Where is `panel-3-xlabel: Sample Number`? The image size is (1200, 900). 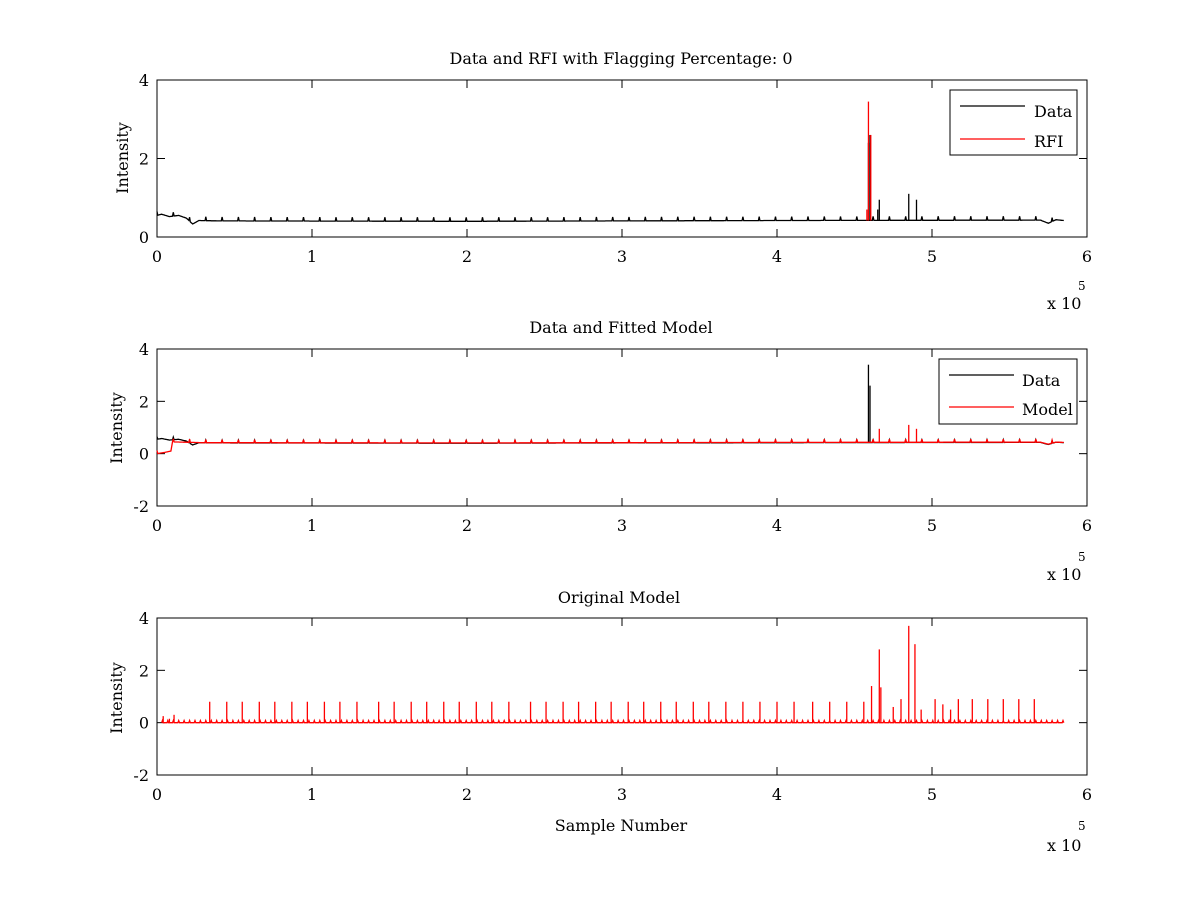 panel-3-xlabel: Sample Number is located at coordinates (621, 825).